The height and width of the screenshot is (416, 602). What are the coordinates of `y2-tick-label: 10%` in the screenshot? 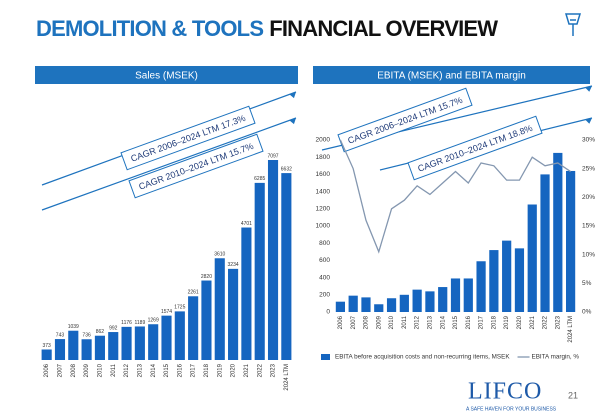 It's located at (588, 254).